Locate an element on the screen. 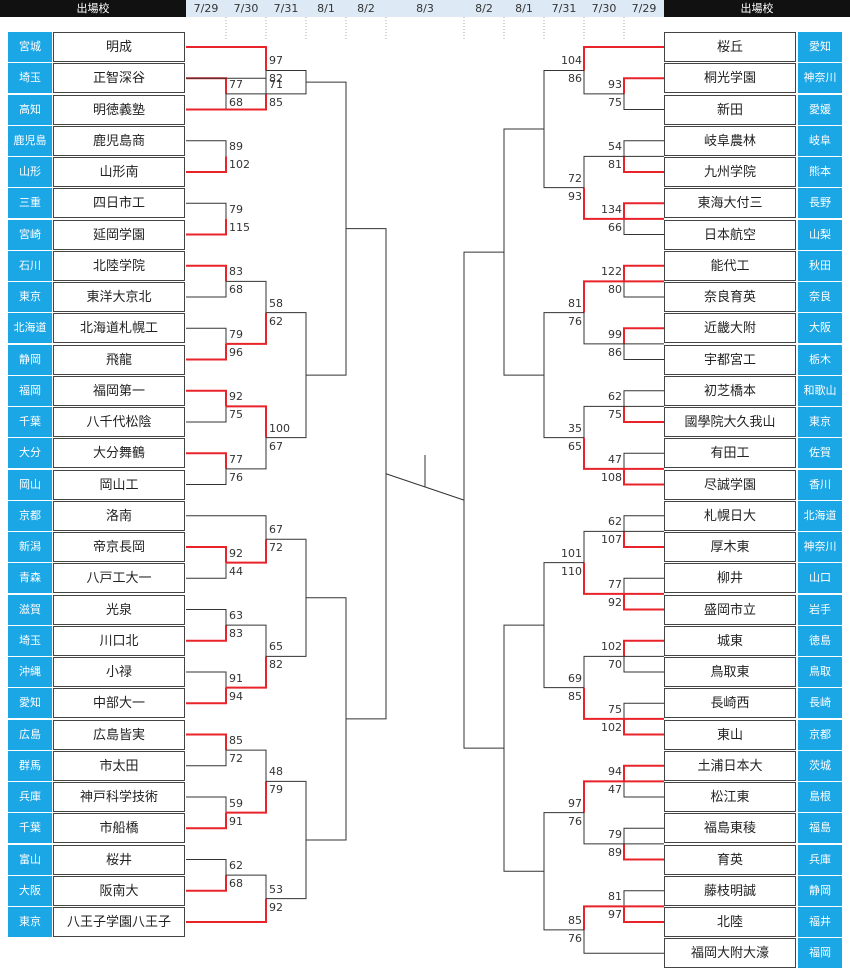  team-name: 広島皆実 is located at coordinates (119, 734).